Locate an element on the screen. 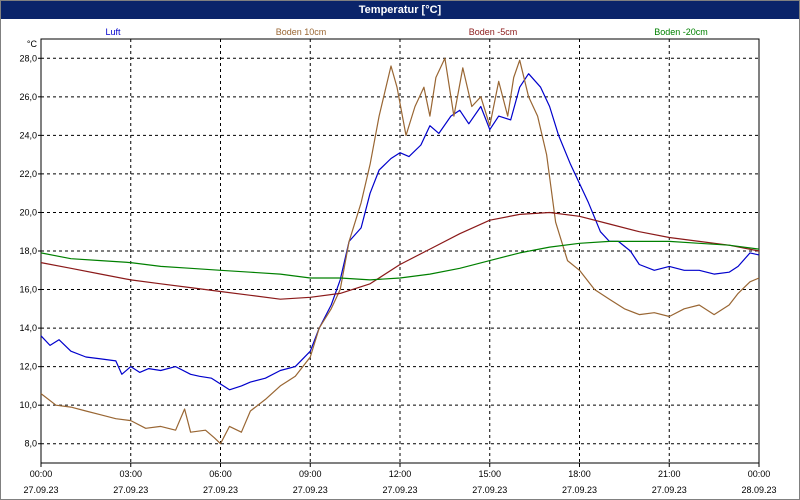 The width and height of the screenshot is (800, 500). x-tick-label-time: 21:00 is located at coordinates (669, 474).